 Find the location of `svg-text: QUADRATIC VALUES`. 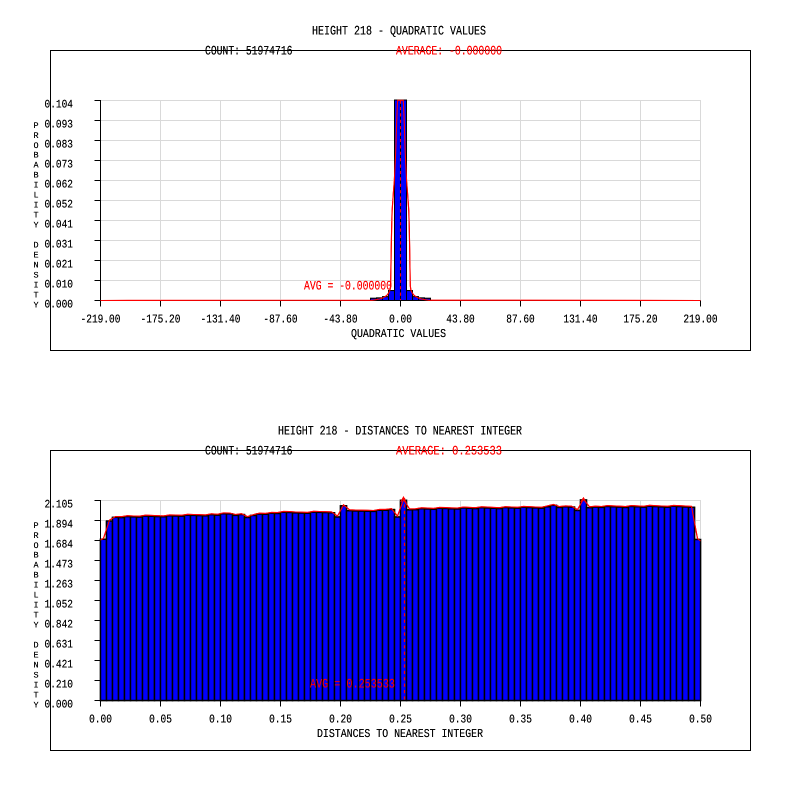

svg-text: QUADRATIC VALUES is located at coordinates (398, 334).